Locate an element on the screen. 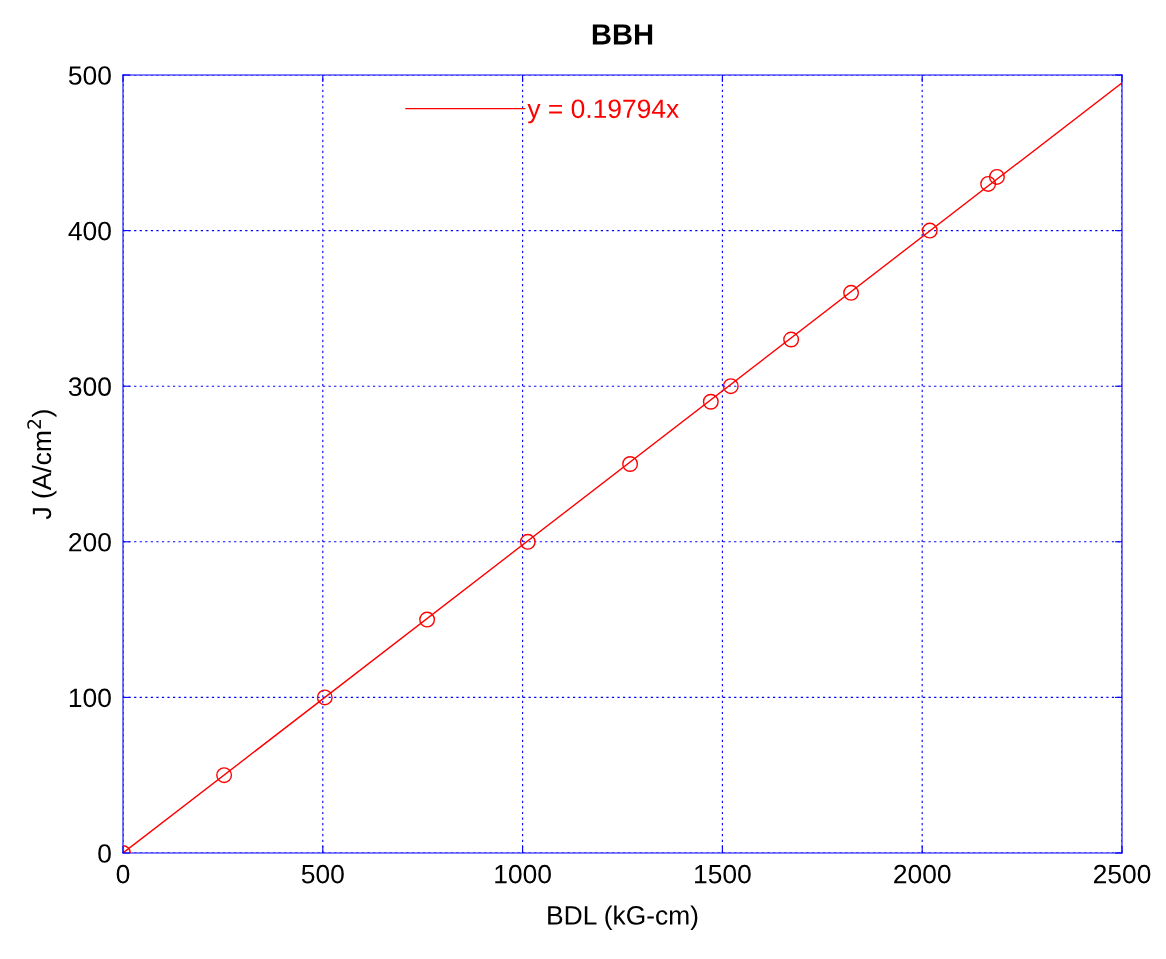  y-tick-label: 300 is located at coordinates (89, 387).